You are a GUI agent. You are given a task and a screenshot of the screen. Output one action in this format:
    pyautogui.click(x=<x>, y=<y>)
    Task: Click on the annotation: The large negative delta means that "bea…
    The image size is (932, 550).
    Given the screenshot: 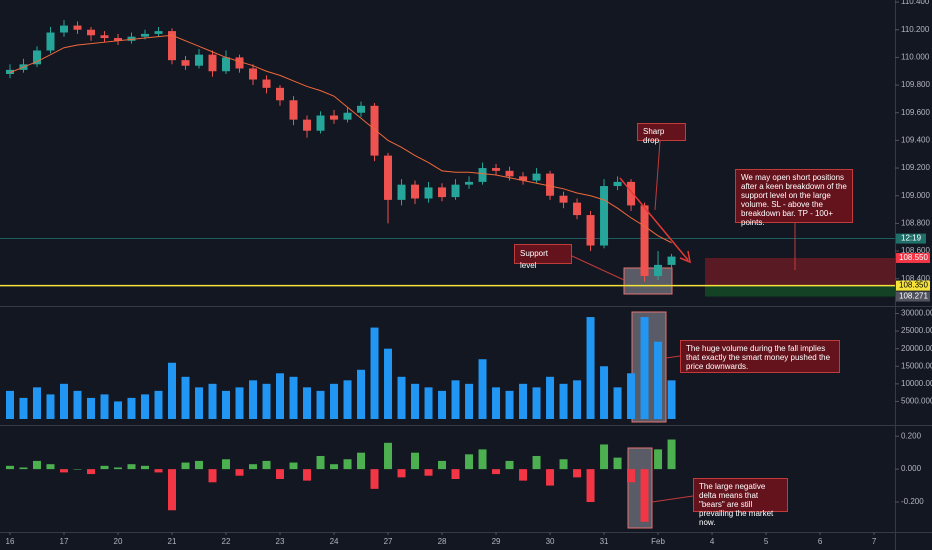 What is the action you would take?
    pyautogui.click(x=740, y=502)
    